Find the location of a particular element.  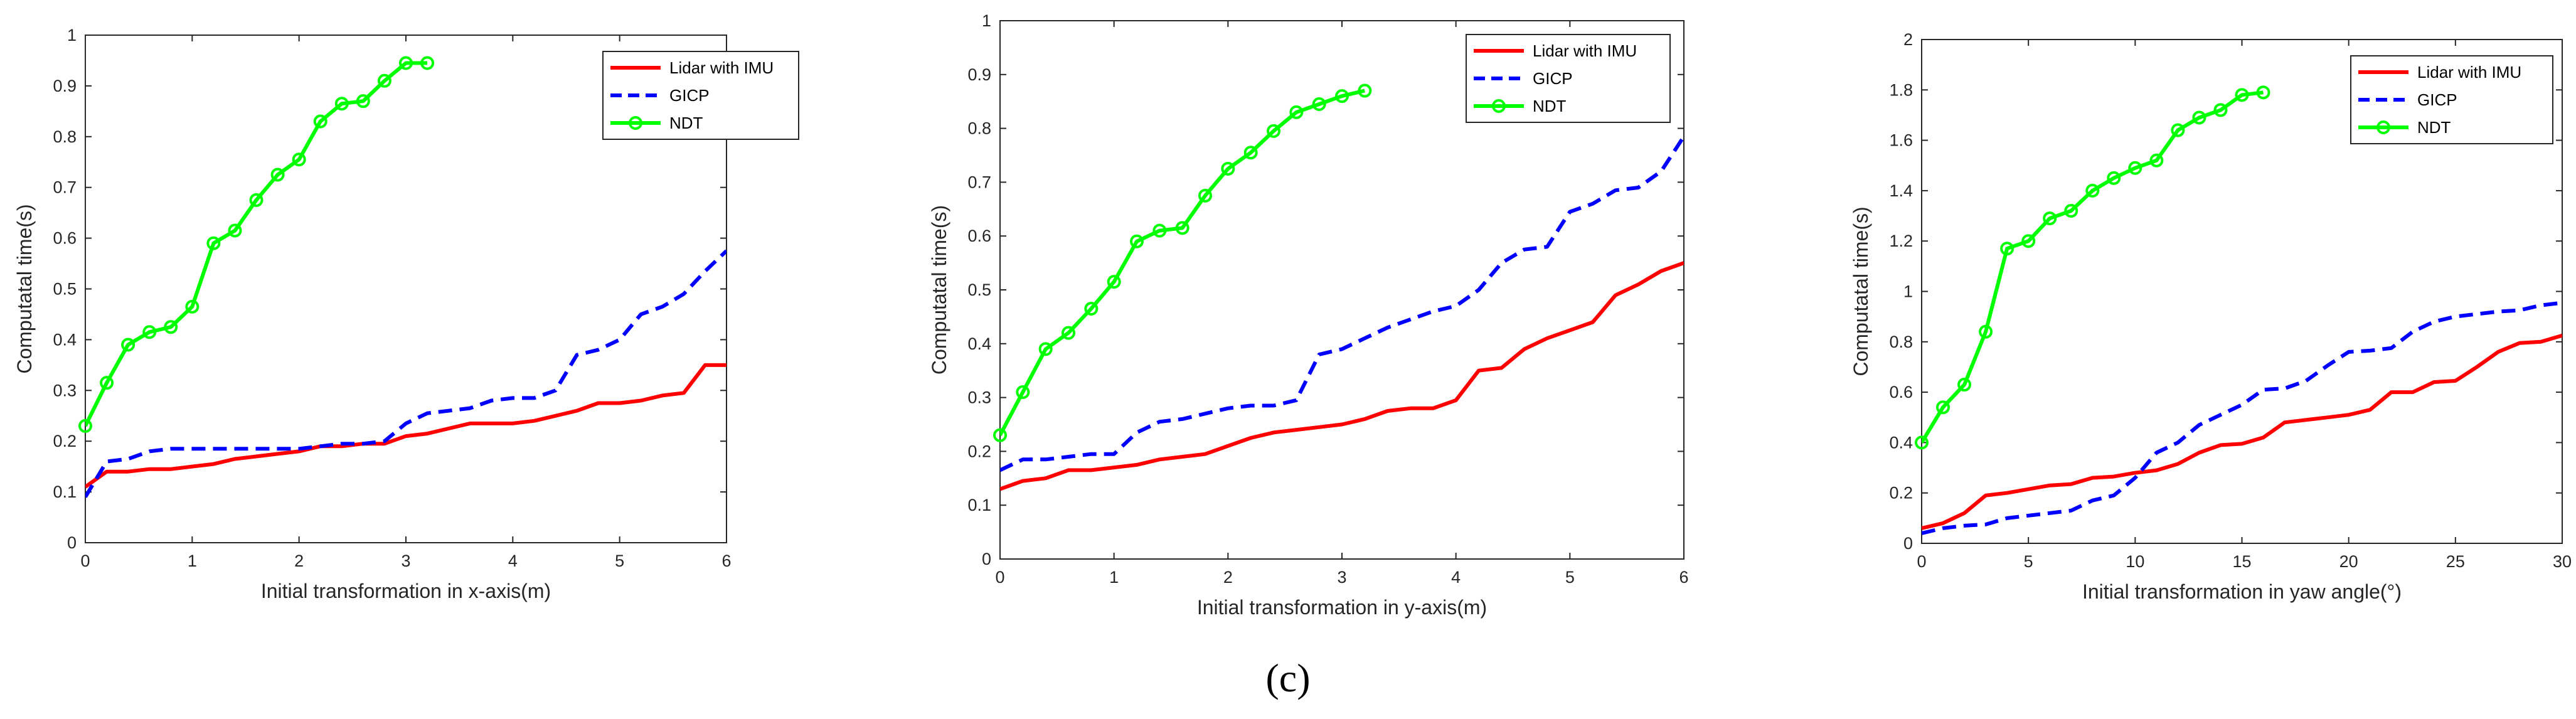

x-tick-label: 3 is located at coordinates (1342, 577).